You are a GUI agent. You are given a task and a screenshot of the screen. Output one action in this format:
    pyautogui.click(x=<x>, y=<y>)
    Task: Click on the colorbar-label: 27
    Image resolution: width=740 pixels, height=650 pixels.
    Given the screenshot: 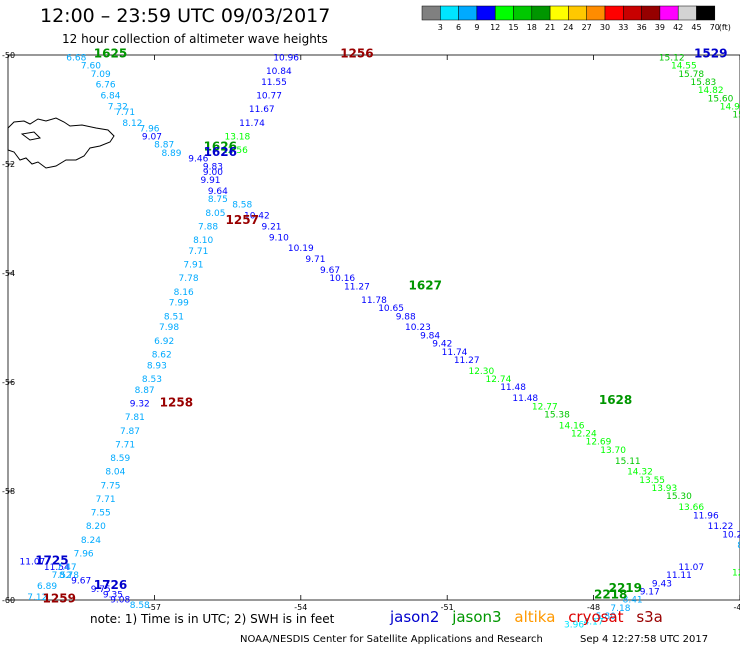 What is the action you would take?
    pyautogui.click(x=587, y=27)
    